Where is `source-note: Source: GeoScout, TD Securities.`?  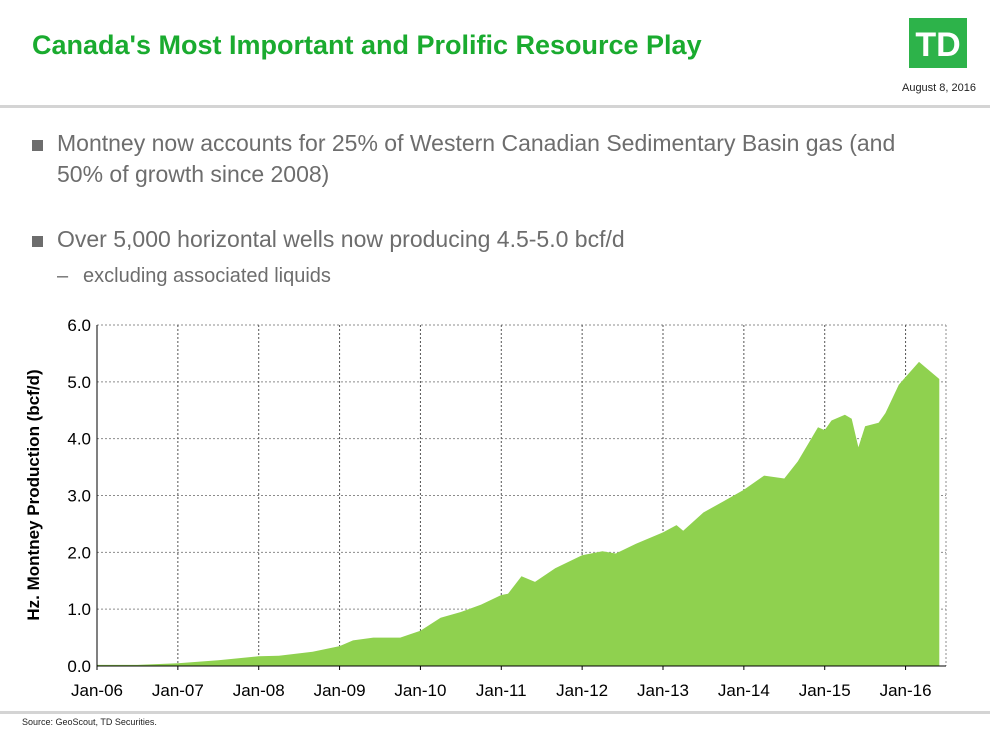 source-note: Source: GeoScout, TD Securities. is located at coordinates (89, 722).